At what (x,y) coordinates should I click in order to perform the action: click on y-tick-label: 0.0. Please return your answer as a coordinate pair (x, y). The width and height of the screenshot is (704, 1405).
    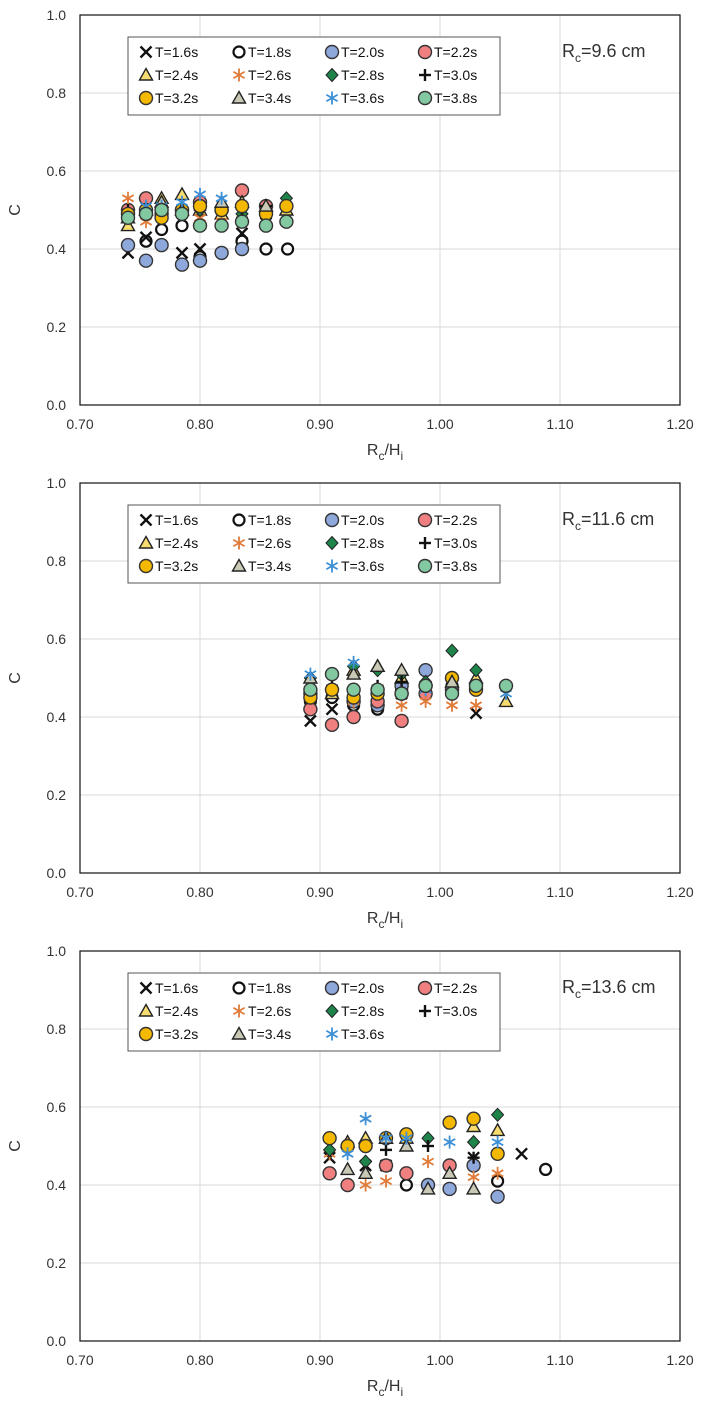
    Looking at the image, I should click on (57, 1341).